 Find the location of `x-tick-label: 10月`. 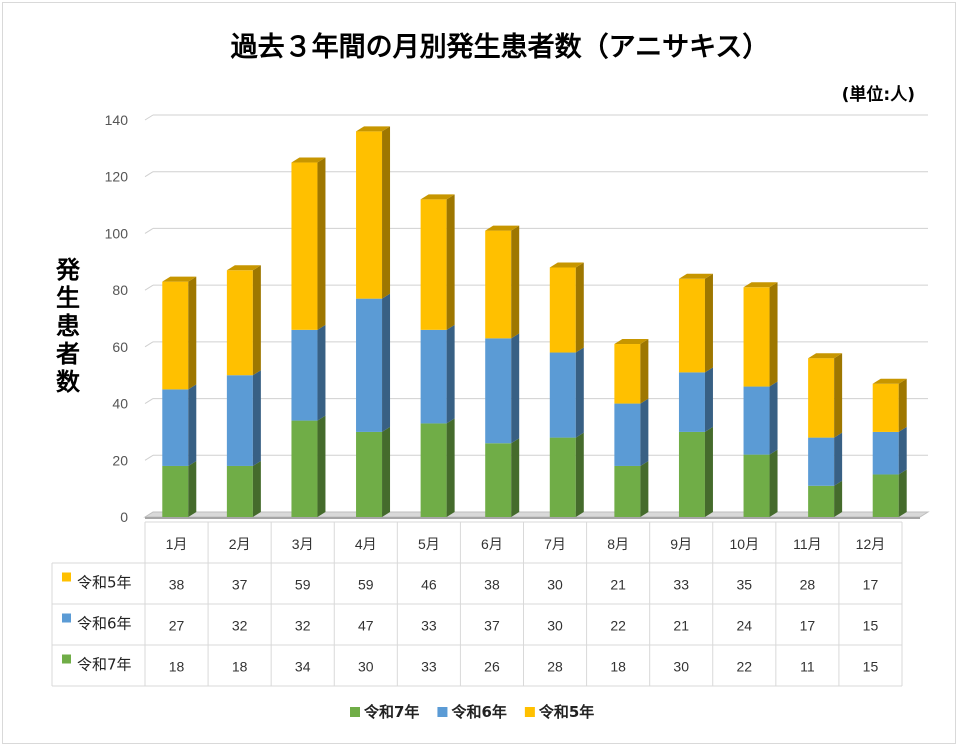

x-tick-label: 10月 is located at coordinates (745, 544).